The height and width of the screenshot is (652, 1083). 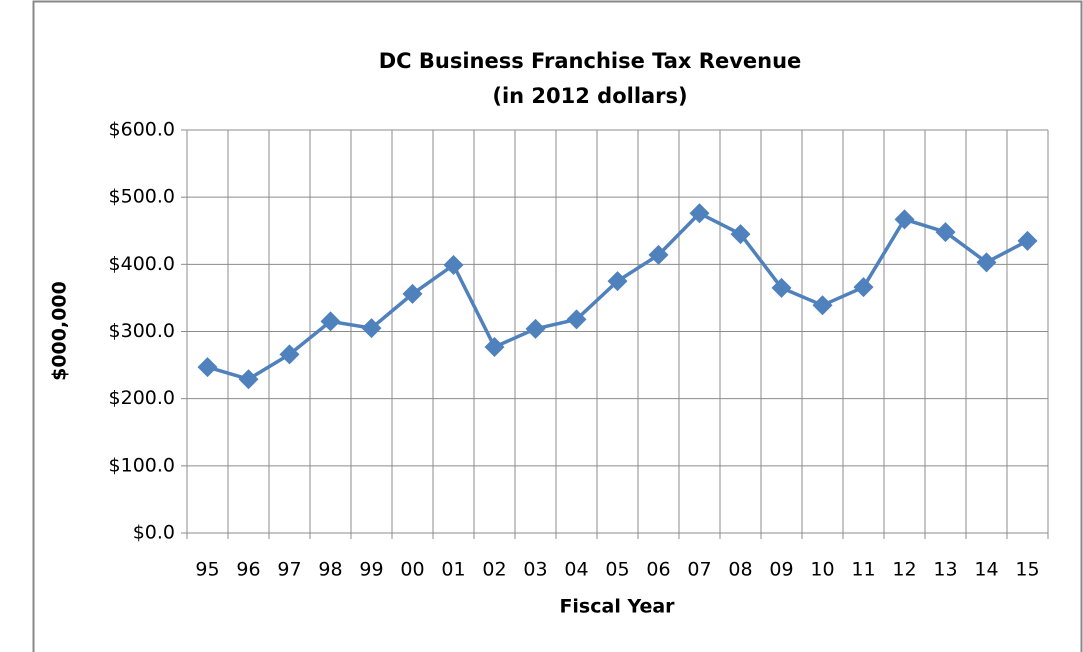 What do you see at coordinates (142, 264) in the screenshot?
I see `y-tick-label: $400.0` at bounding box center [142, 264].